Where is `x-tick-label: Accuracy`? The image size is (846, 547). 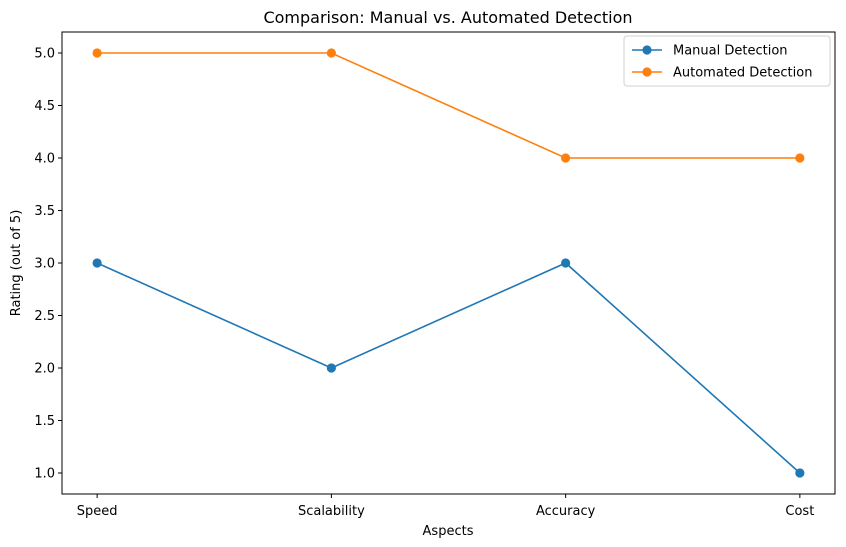 x-tick-label: Accuracy is located at coordinates (566, 511).